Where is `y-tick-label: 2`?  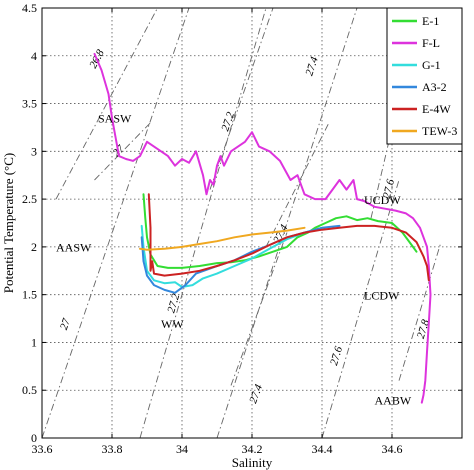
y-tick-label: 2 is located at coordinates (34, 247).